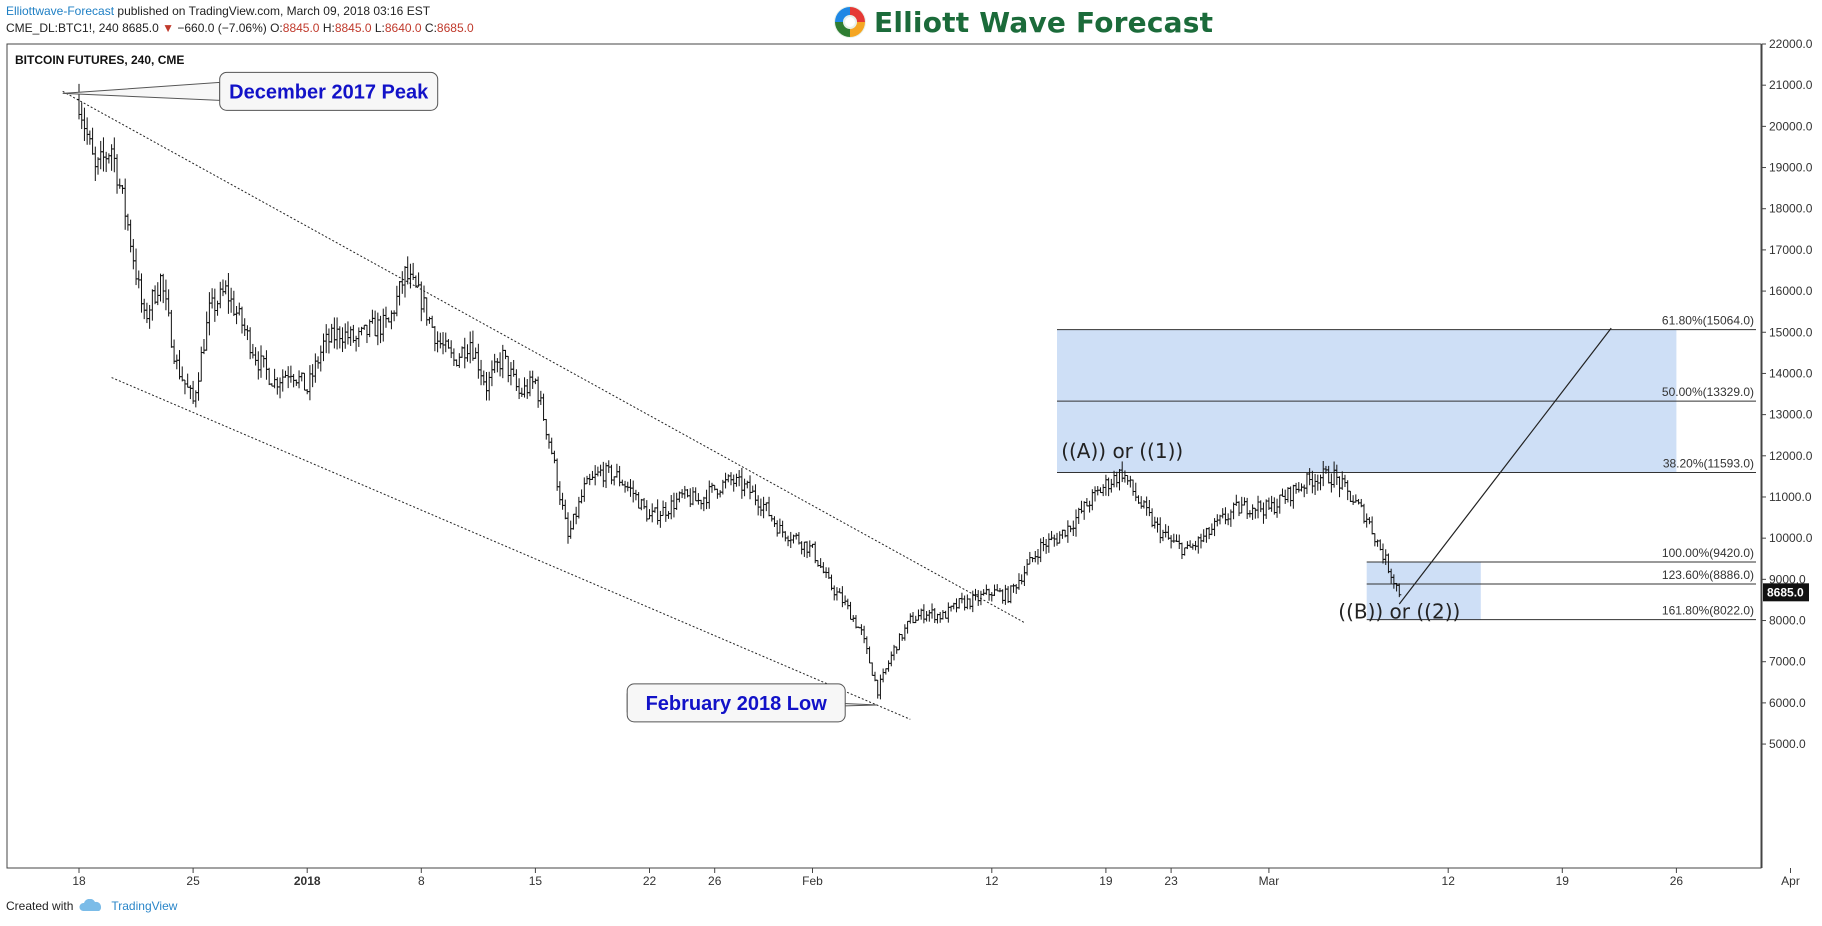 This screenshot has height=926, width=1822. I want to click on y-tick-label: 22000.0, so click(1791, 44).